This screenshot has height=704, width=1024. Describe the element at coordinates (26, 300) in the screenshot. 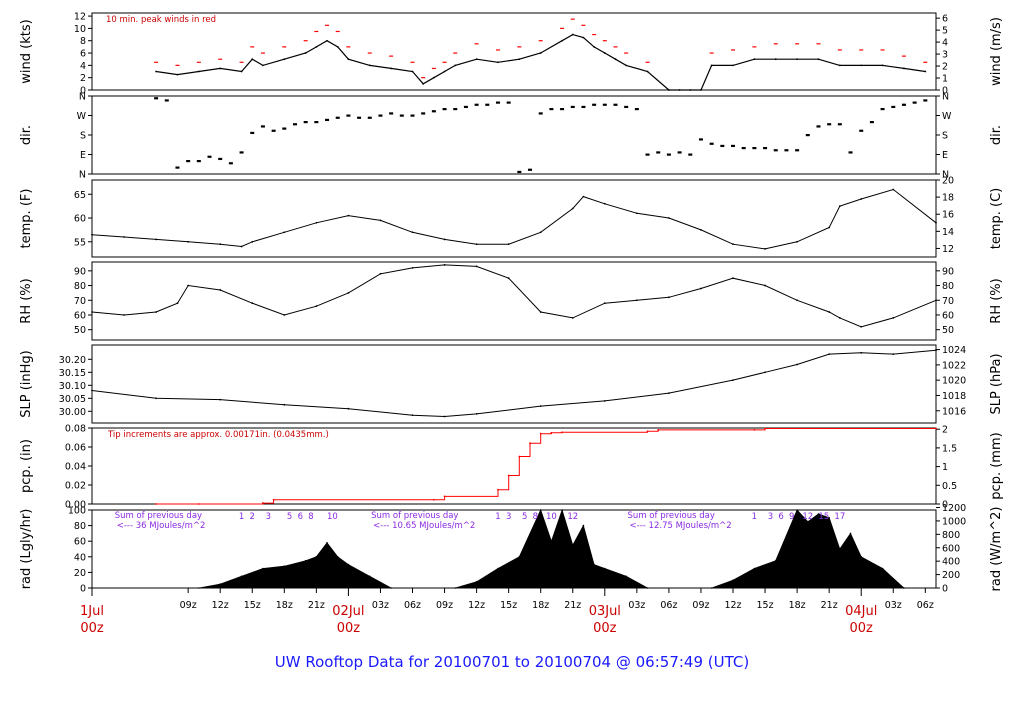

I see `rh-ylabel: RH (%)` at that location.